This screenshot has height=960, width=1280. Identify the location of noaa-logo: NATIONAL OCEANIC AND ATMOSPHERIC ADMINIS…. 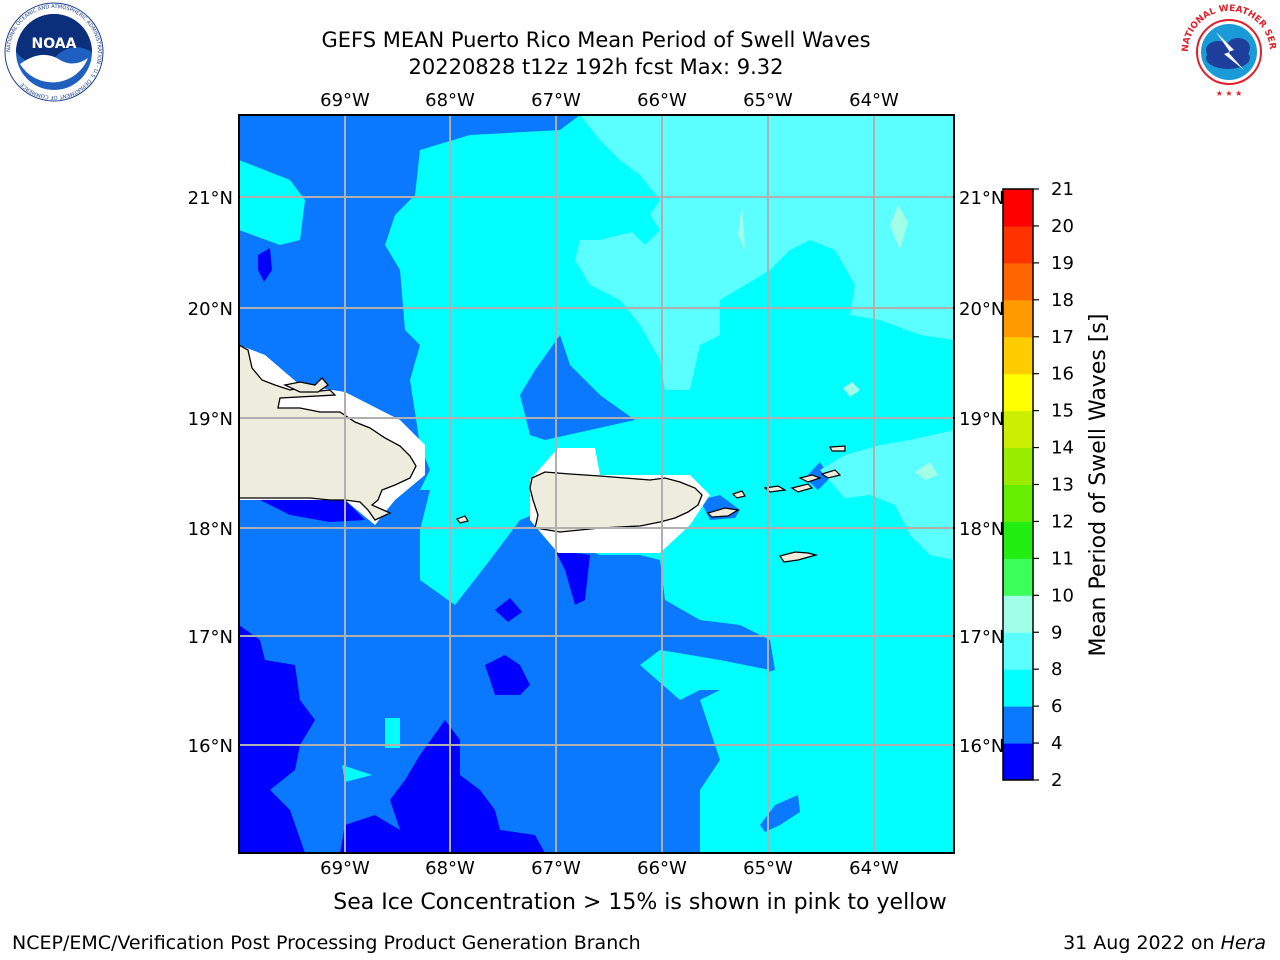
(54, 52).